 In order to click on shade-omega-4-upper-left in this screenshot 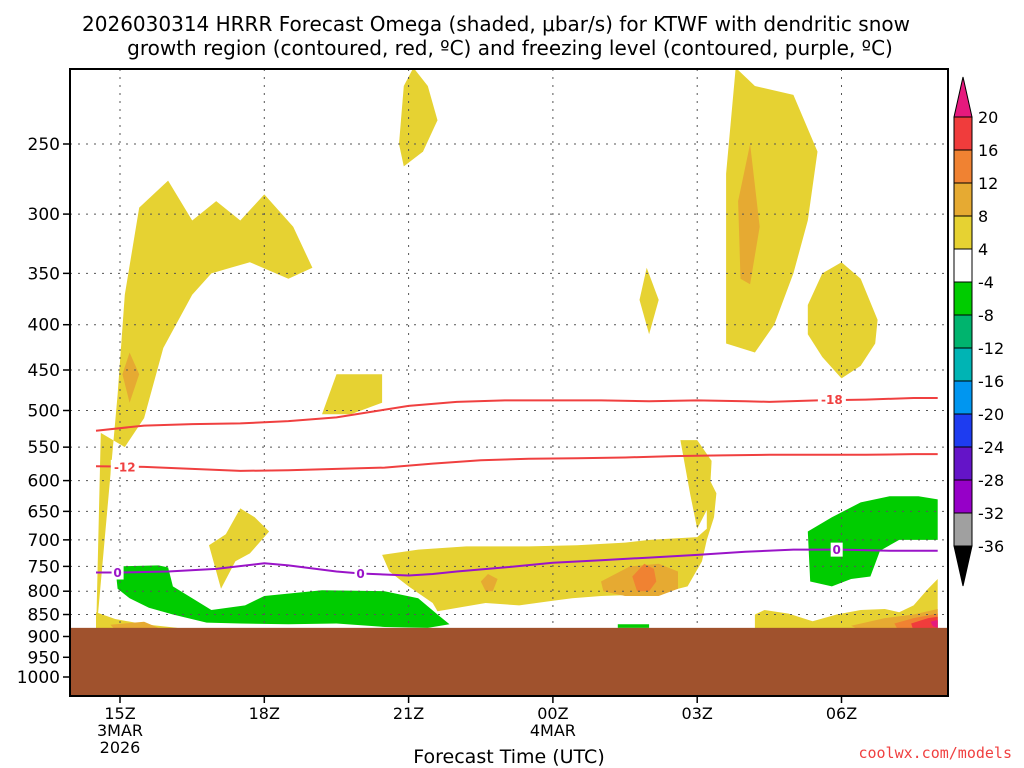, I will do `click(204, 408)`.